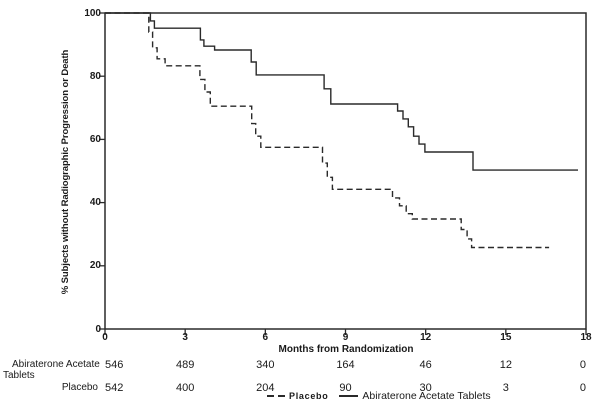 This screenshot has width=603, height=411. I want to click on at-risk-count: 489, so click(185, 365).